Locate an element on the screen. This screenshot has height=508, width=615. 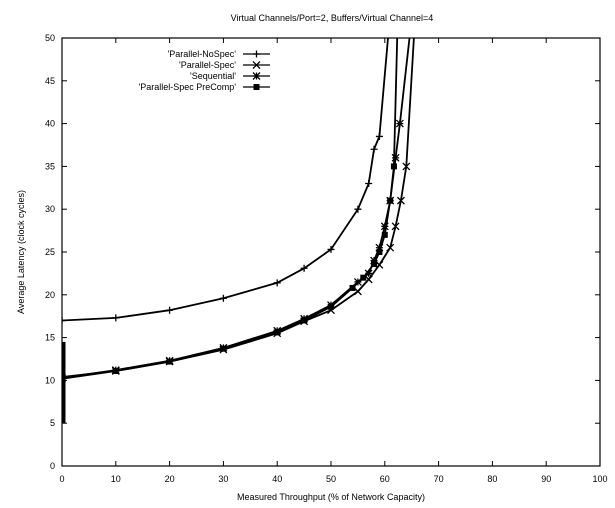
legend-label: 'Parallel-Spec' is located at coordinates (207, 65).